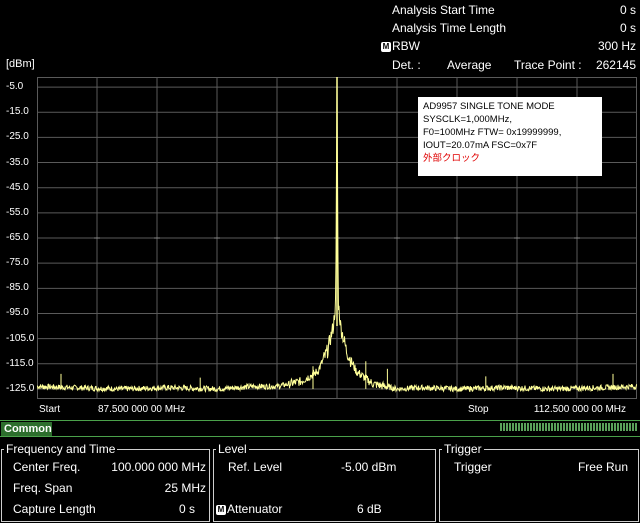  I want to click on y-tick-label: -45.0, so click(17, 187).